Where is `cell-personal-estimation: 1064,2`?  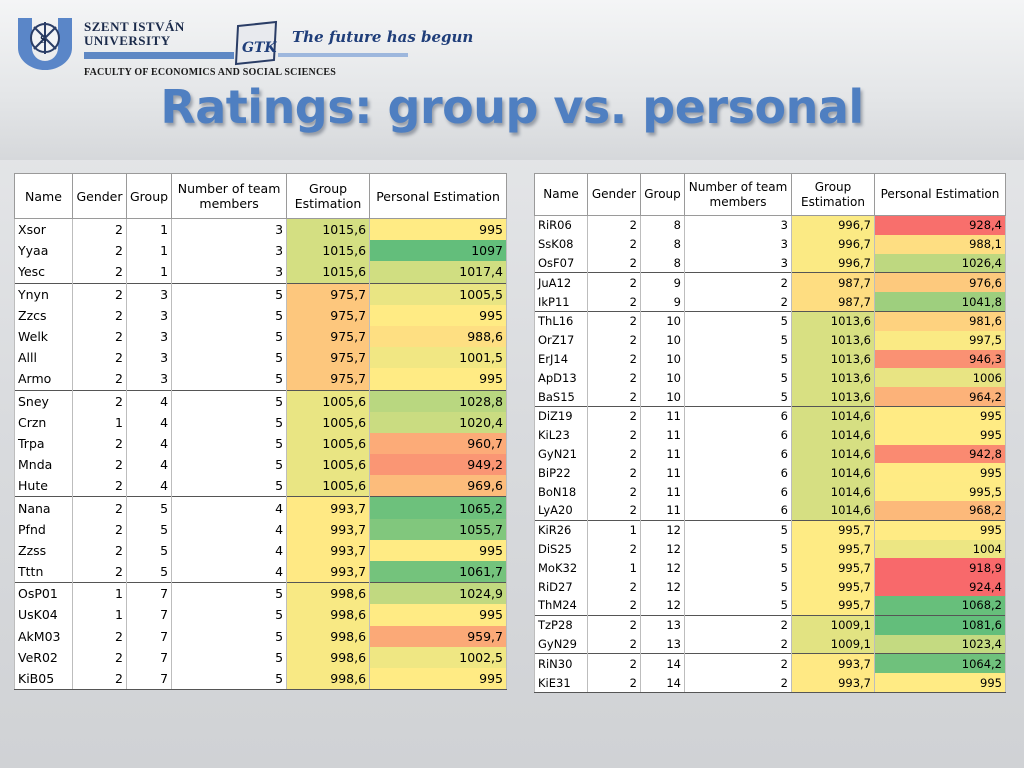 cell-personal-estimation: 1064,2 is located at coordinates (940, 663).